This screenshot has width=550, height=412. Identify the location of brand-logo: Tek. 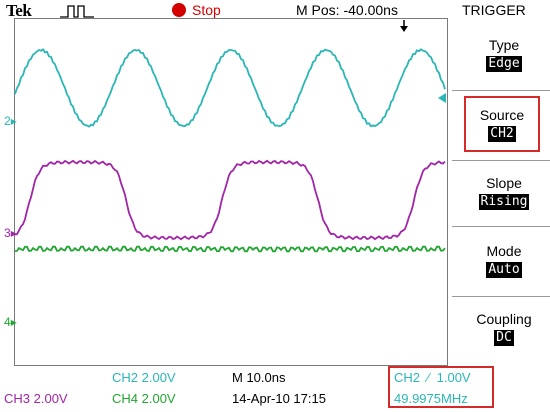
(19, 10).